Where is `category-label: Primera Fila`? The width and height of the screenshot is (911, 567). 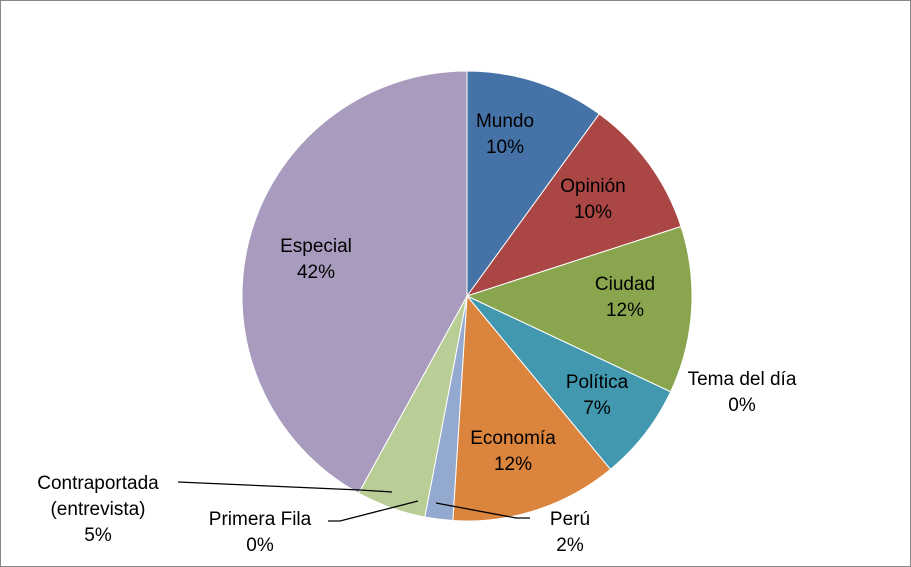
category-label: Primera Fila is located at coordinates (260, 519).